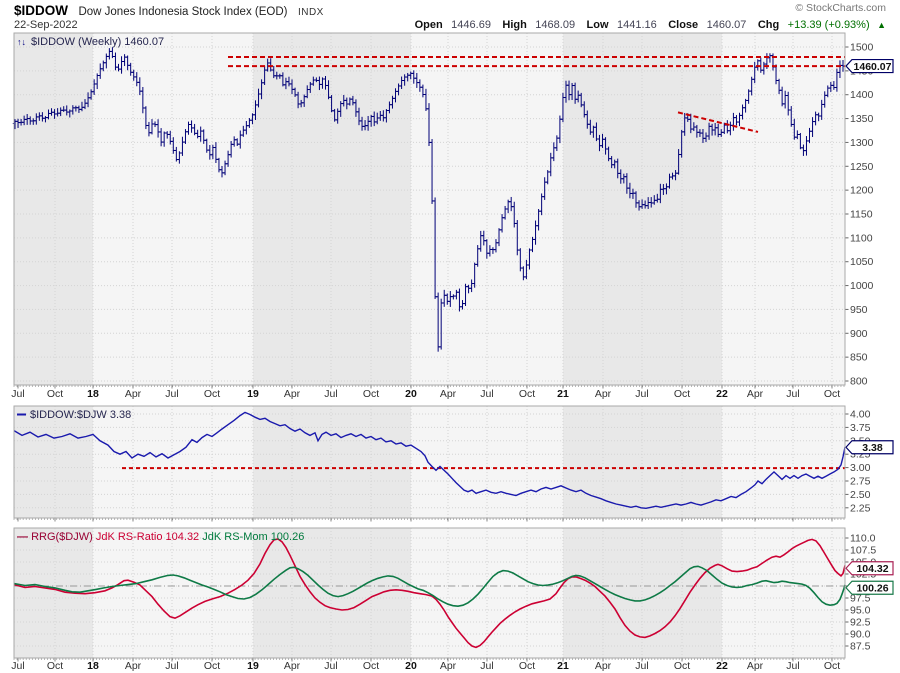 This screenshot has height=673, width=900. Describe the element at coordinates (869, 447) in the screenshot. I see `ratio-value-label` at that location.